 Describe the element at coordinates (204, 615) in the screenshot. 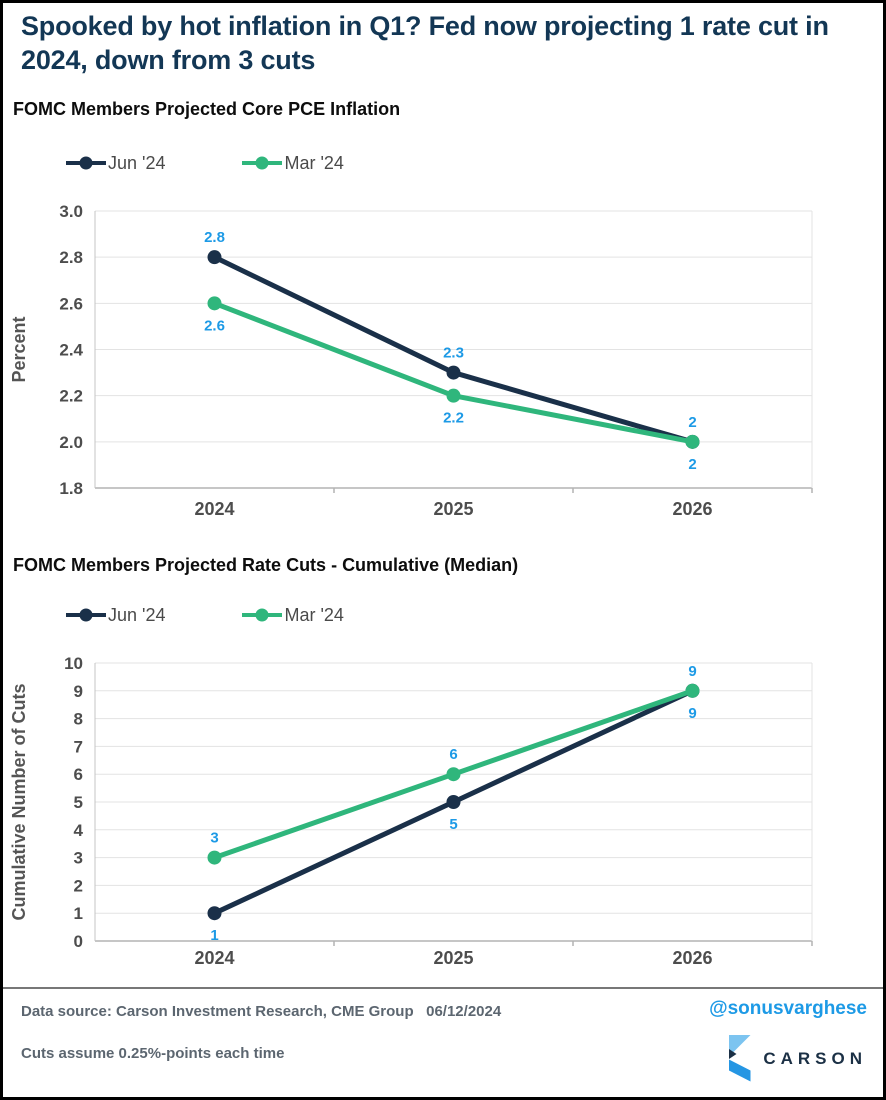

I see `chart2-legend: Jun '24 Mar '24` at that location.